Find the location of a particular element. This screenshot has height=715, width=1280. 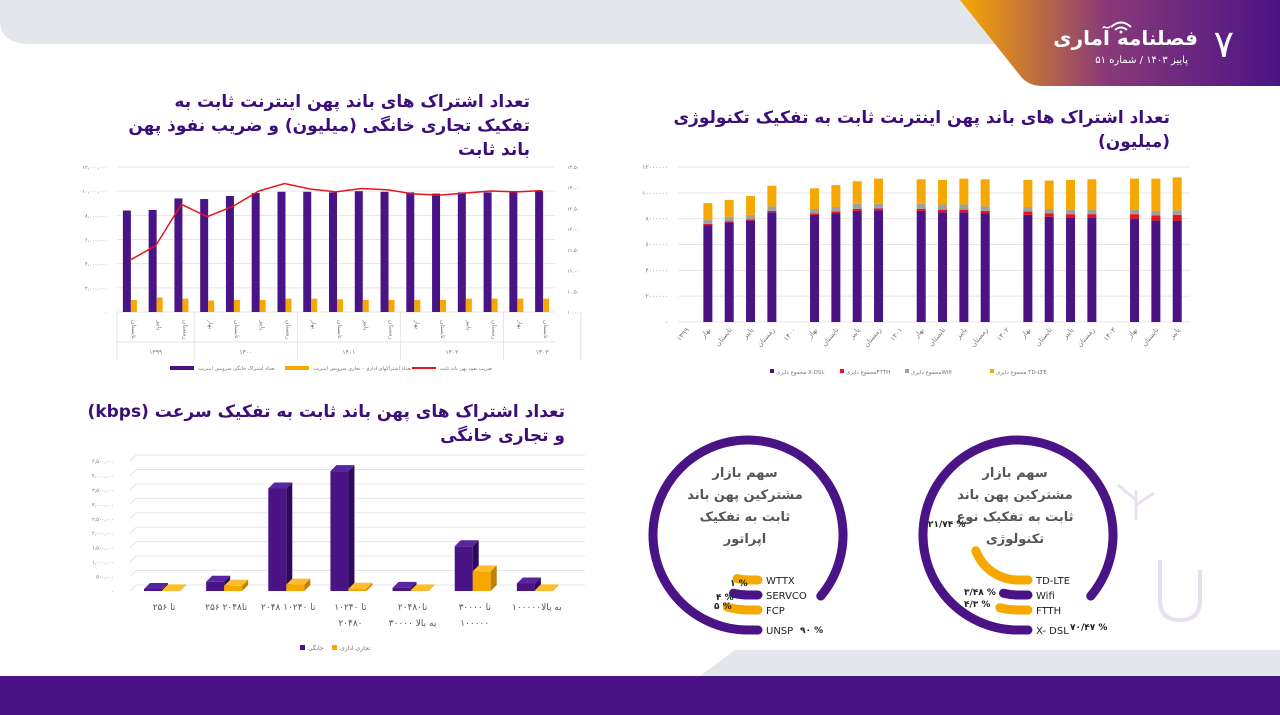

y-tick-label: ۶,۰۰۰,۰۰۰ is located at coordinates (96, 241).